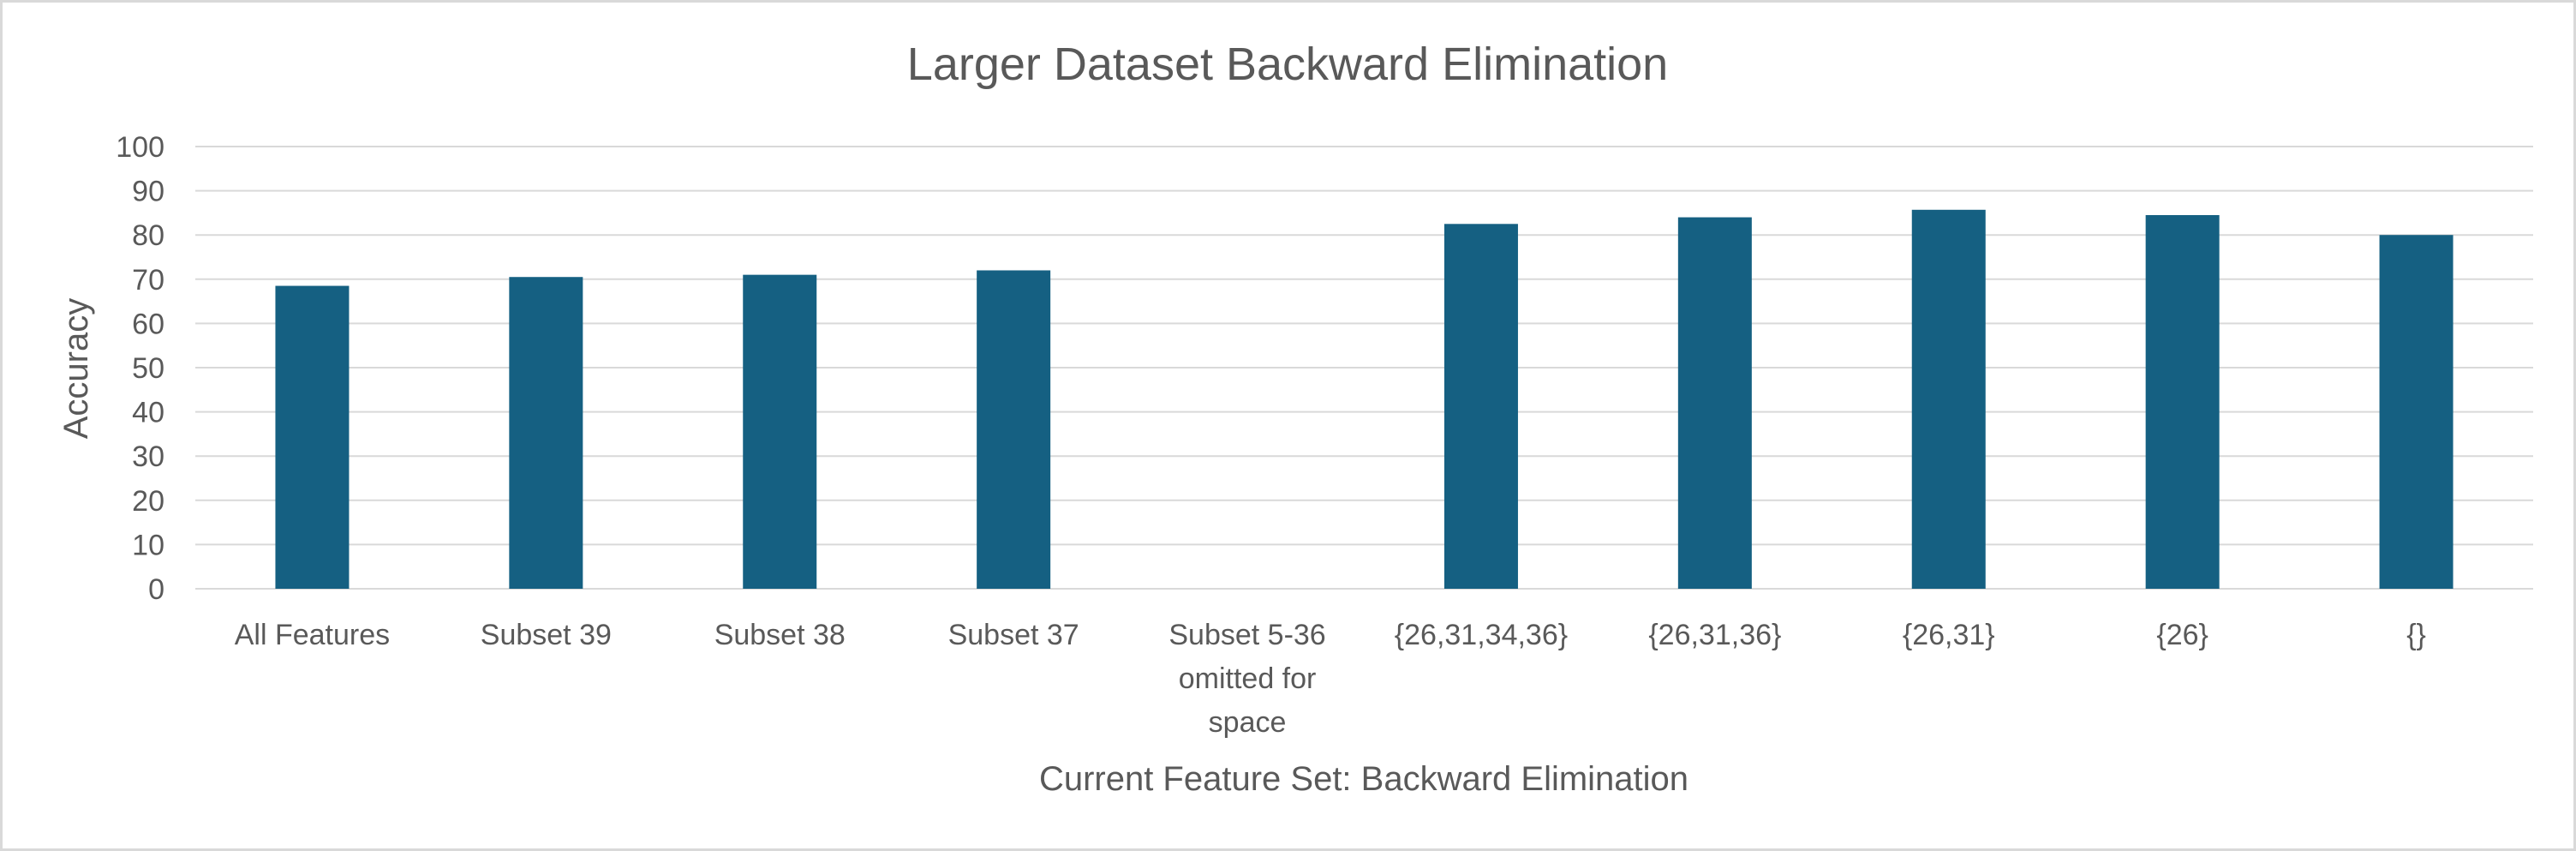  Describe the element at coordinates (1014, 635) in the screenshot. I see `category-label: Subset 37` at that location.